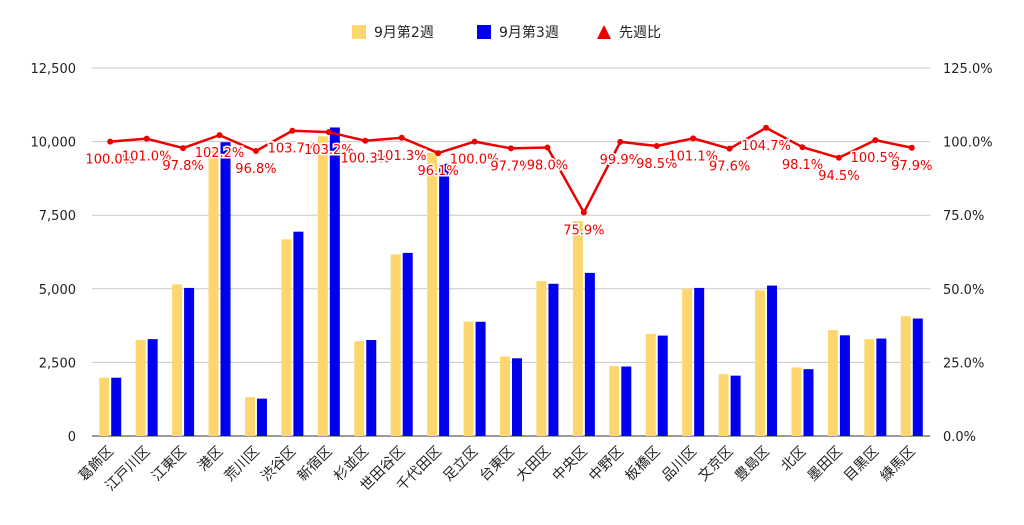  I want to click on ratio-data-label: 97.6%, so click(729, 167).